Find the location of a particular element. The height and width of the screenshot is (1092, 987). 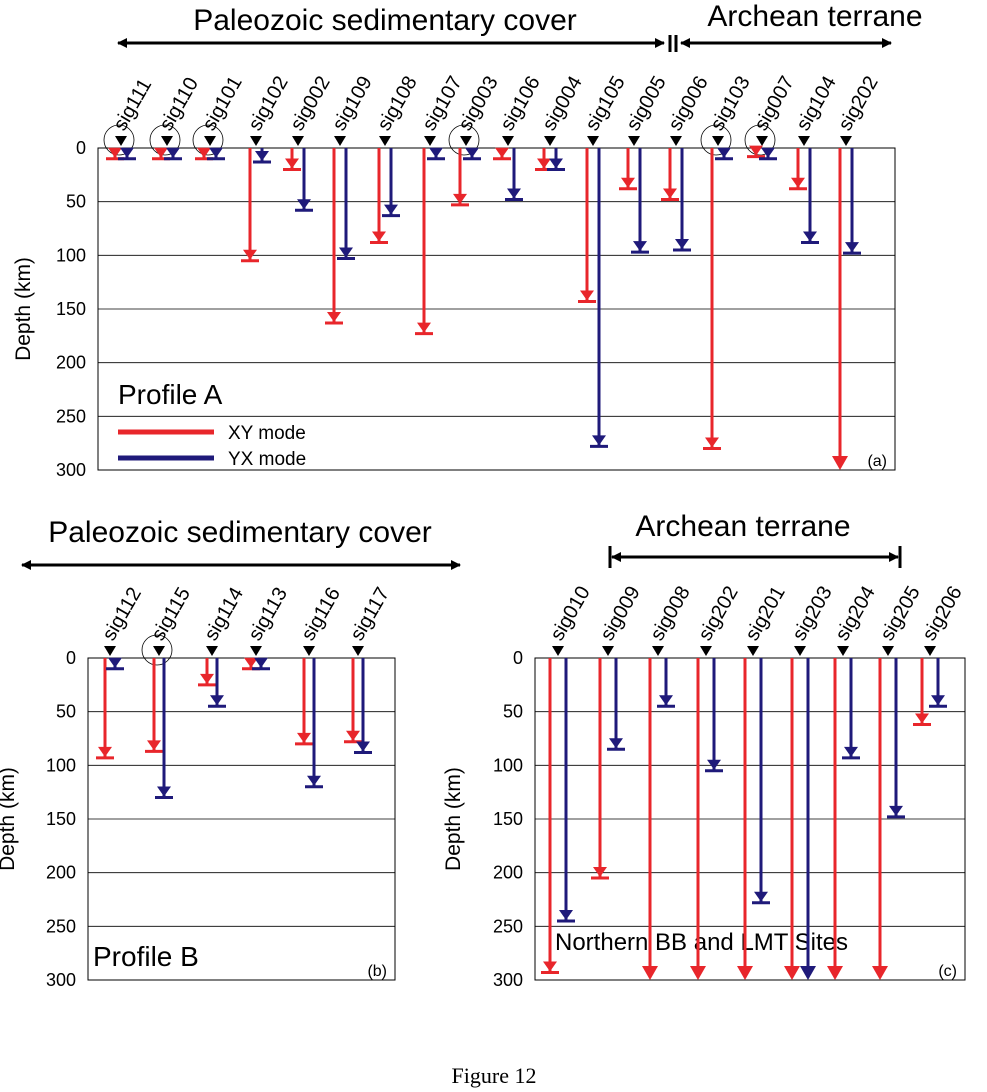

panel-c-site-label: sig008 is located at coordinates (670, 613).